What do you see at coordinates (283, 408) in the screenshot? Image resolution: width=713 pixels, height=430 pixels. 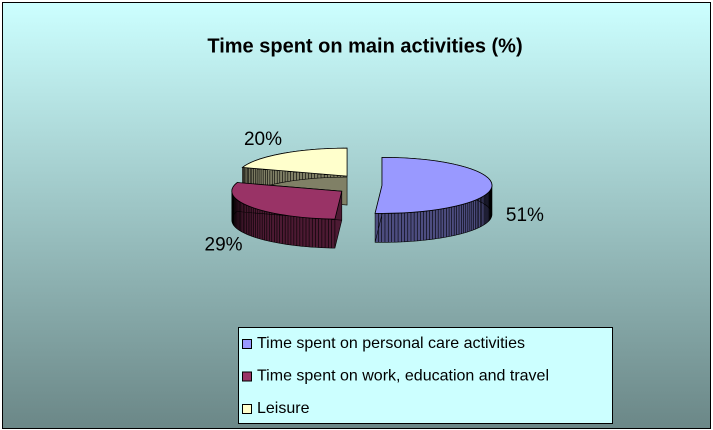 I see `legend-label: Leisure` at bounding box center [283, 408].